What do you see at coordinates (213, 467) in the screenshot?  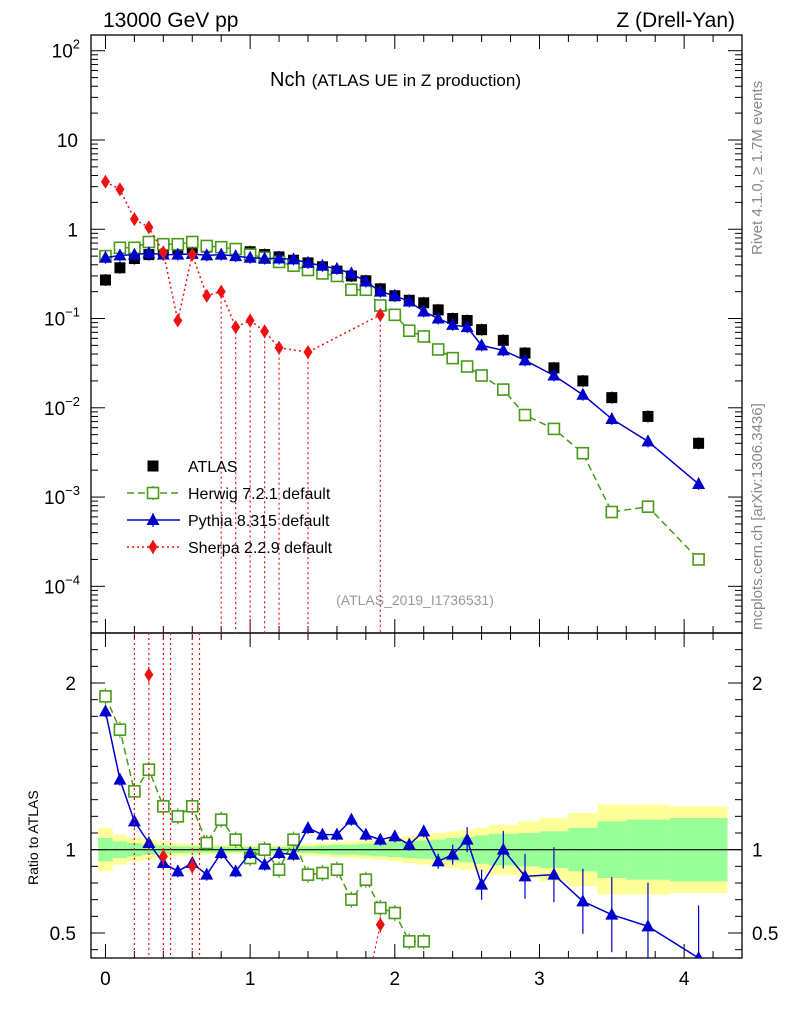 I see `legend-label: ATLAS` at bounding box center [213, 467].